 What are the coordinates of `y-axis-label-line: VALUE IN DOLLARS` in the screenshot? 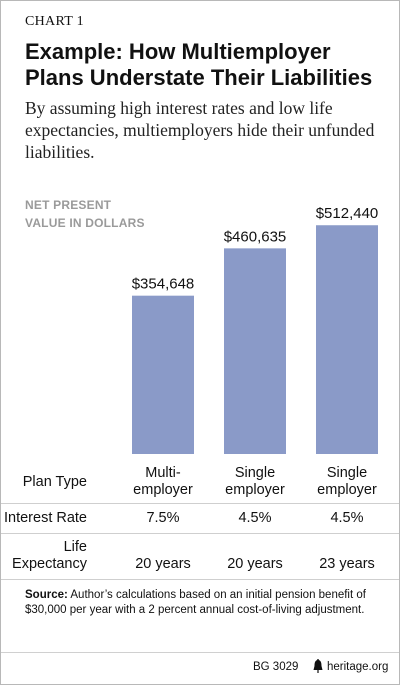 It's located at (85, 223).